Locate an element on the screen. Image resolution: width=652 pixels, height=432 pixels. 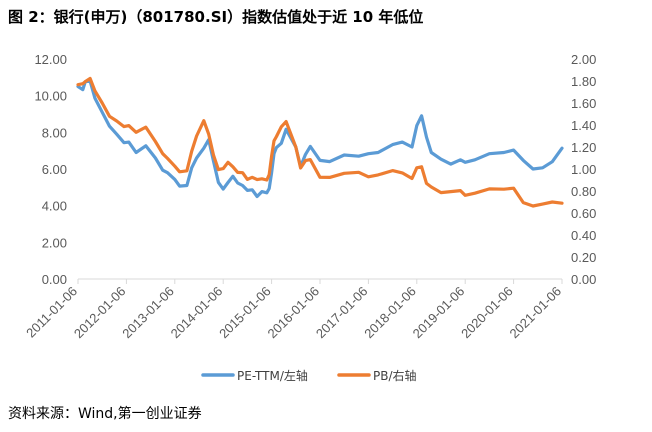
legend-label-pb: PB/右轴 is located at coordinates (395, 375).